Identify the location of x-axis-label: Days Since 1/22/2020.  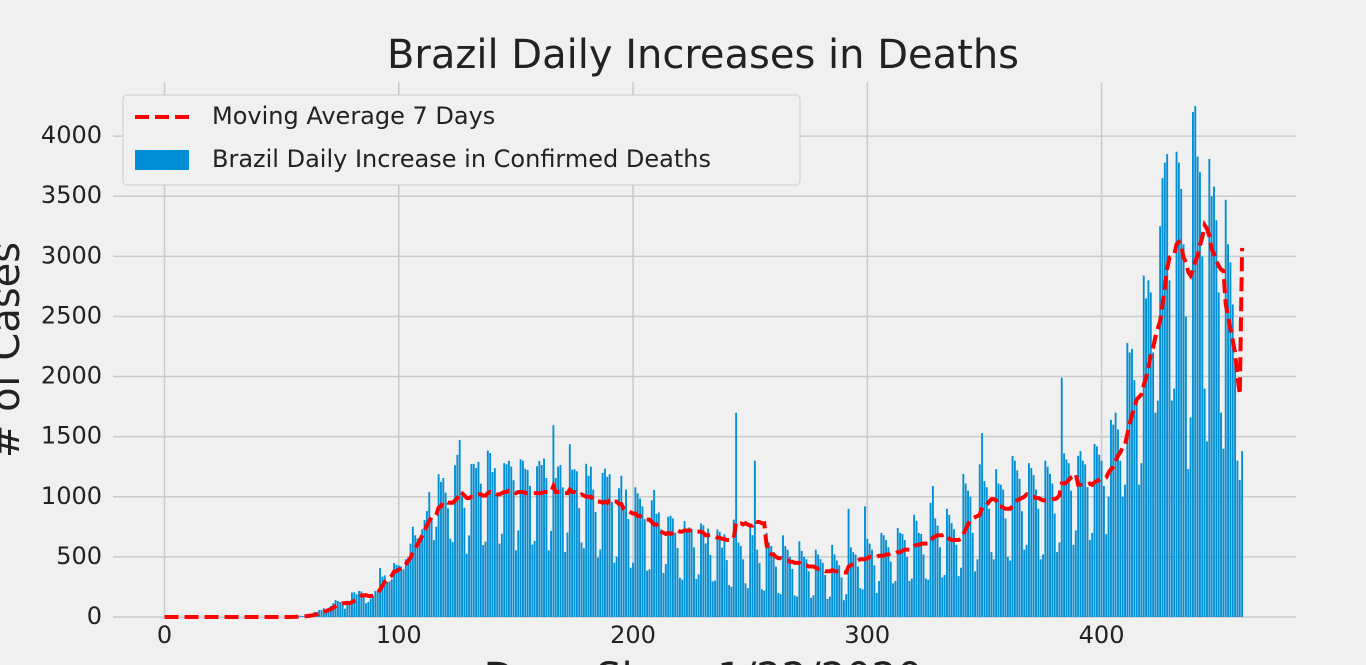
(703, 660).